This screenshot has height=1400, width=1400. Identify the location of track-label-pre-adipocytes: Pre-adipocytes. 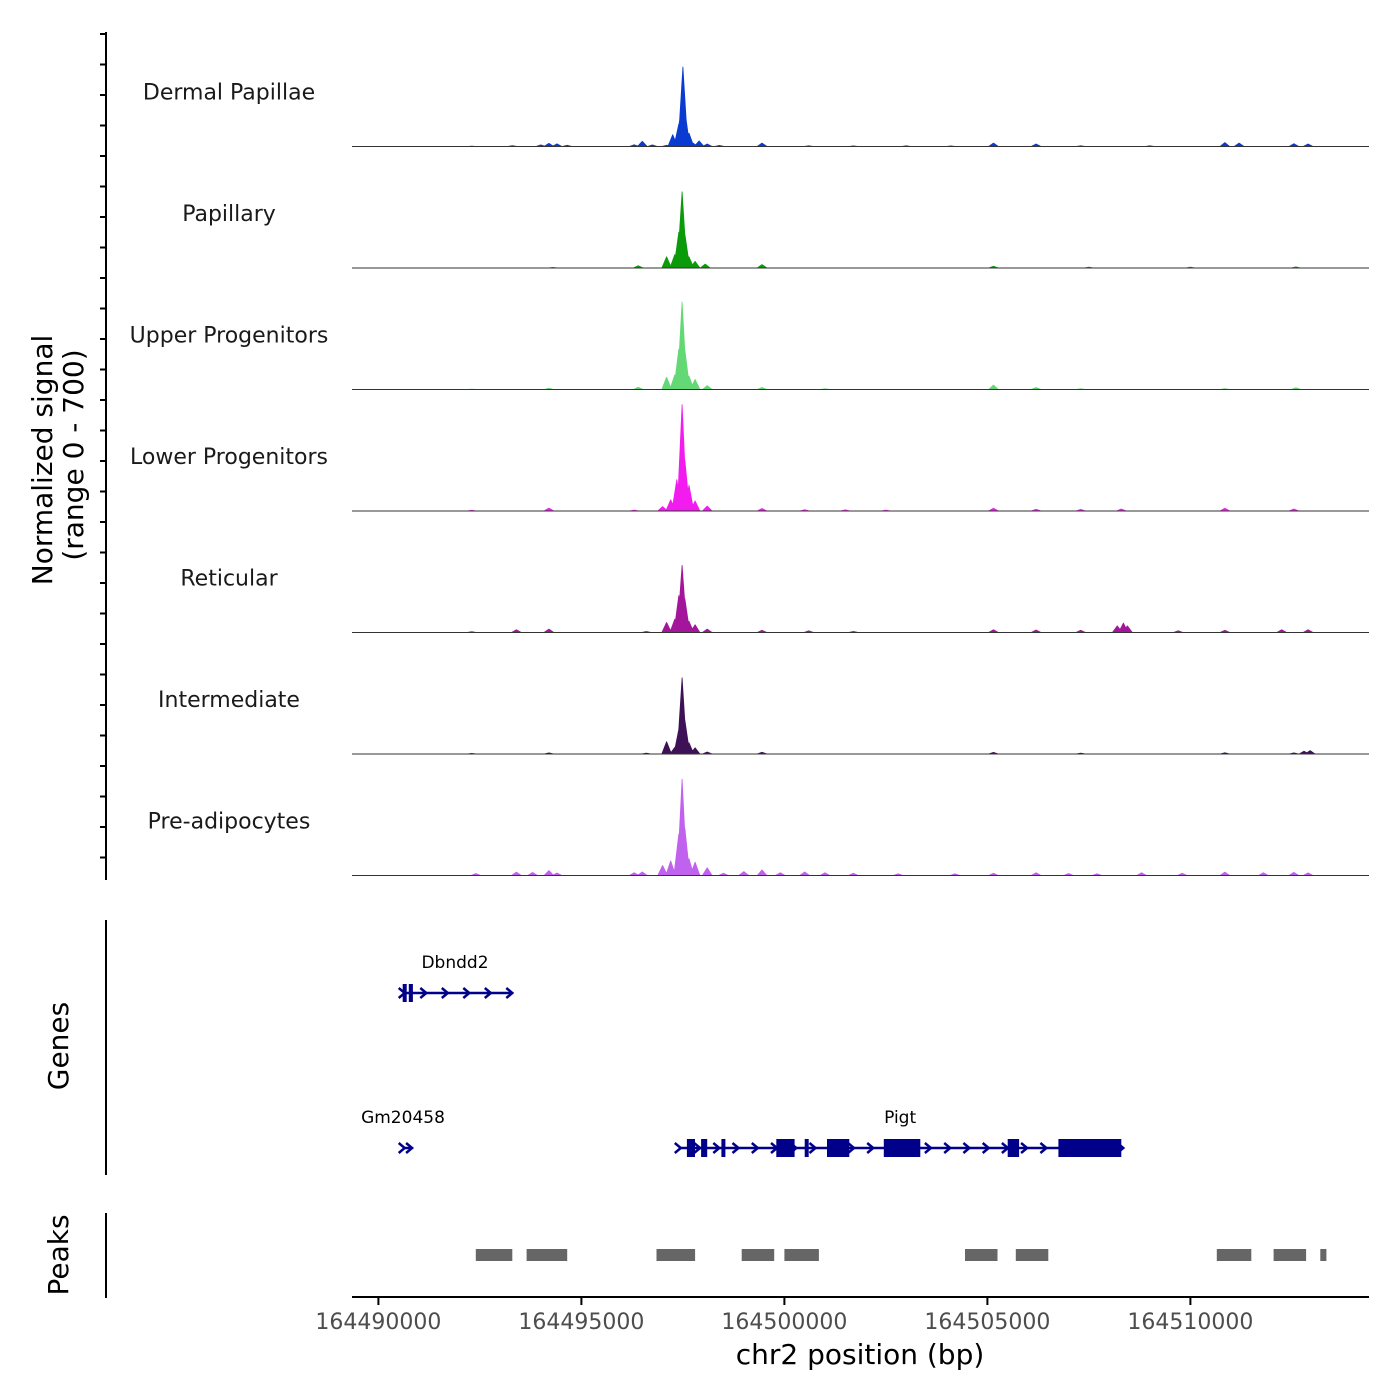
(229, 822).